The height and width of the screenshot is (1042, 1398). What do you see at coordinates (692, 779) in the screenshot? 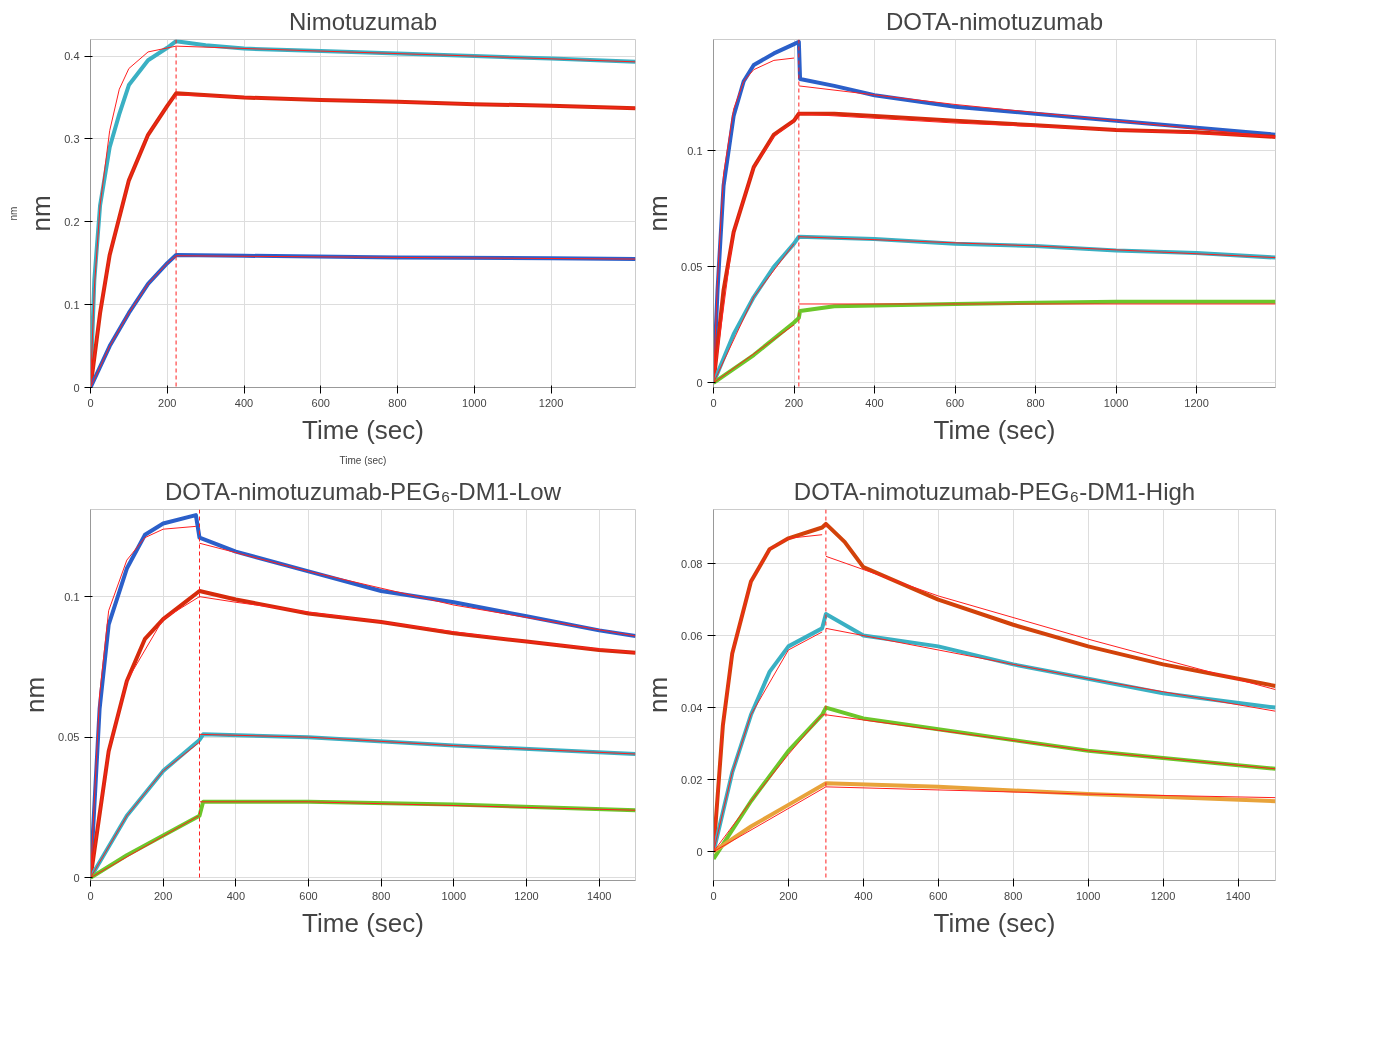
I see `y-tick-label: 0.02` at bounding box center [692, 779].